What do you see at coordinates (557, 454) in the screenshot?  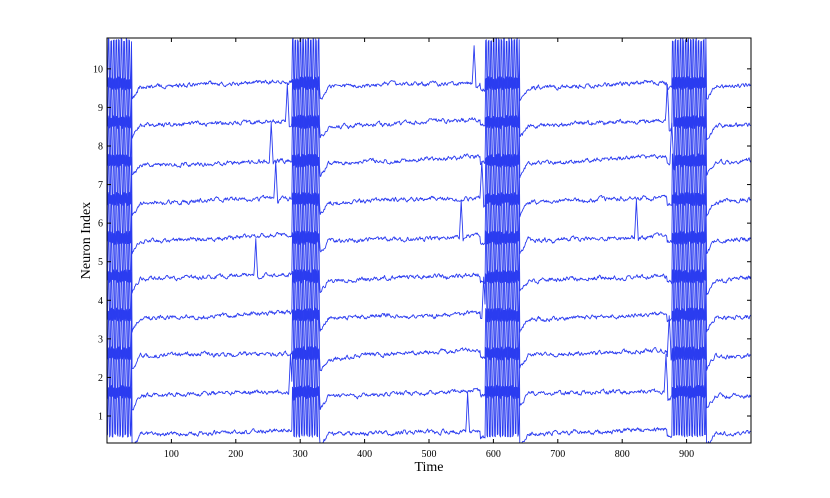 I see `x-tick-label: 700` at bounding box center [557, 454].